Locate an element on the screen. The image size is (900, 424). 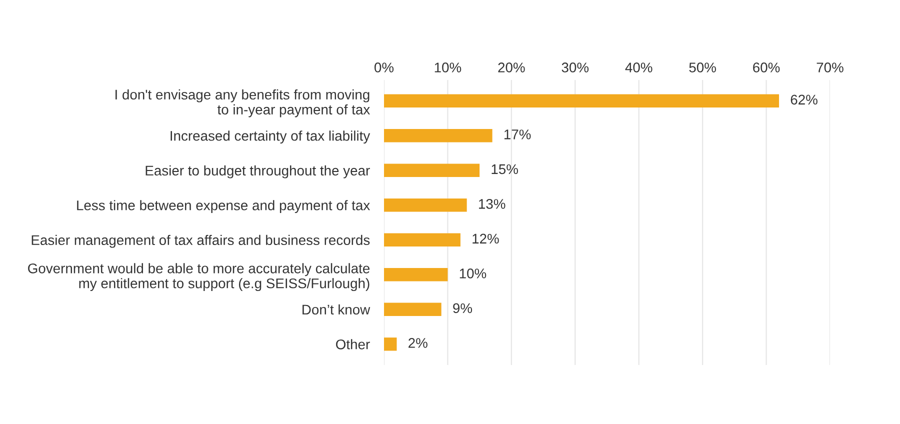
y-tick-label: Easier to budget throughout the year is located at coordinates (258, 171).